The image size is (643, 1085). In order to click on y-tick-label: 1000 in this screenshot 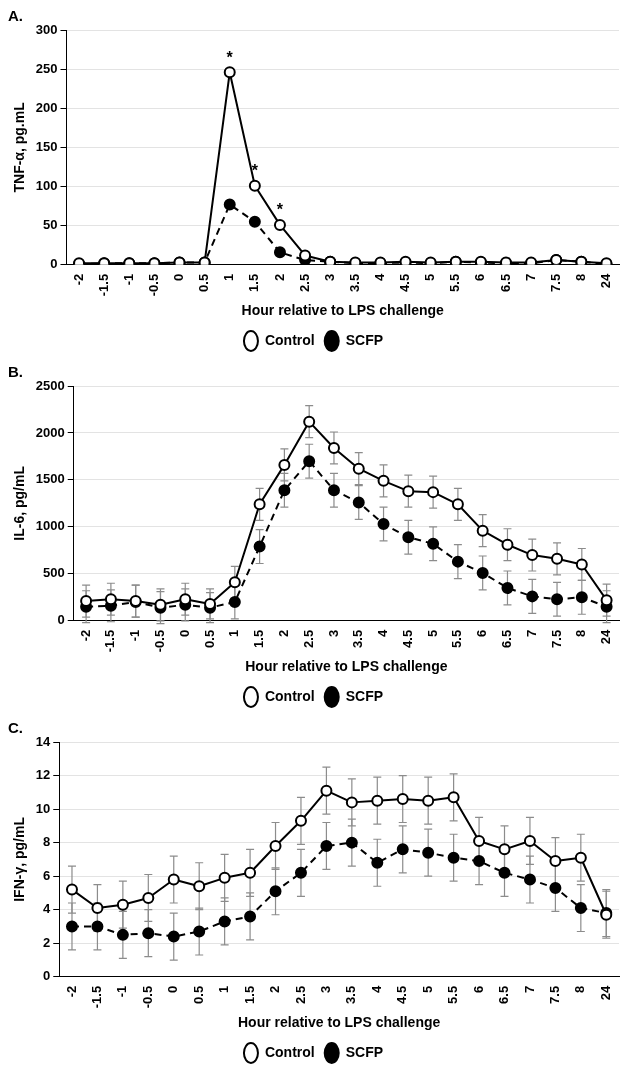, I will do `click(50, 526)`.